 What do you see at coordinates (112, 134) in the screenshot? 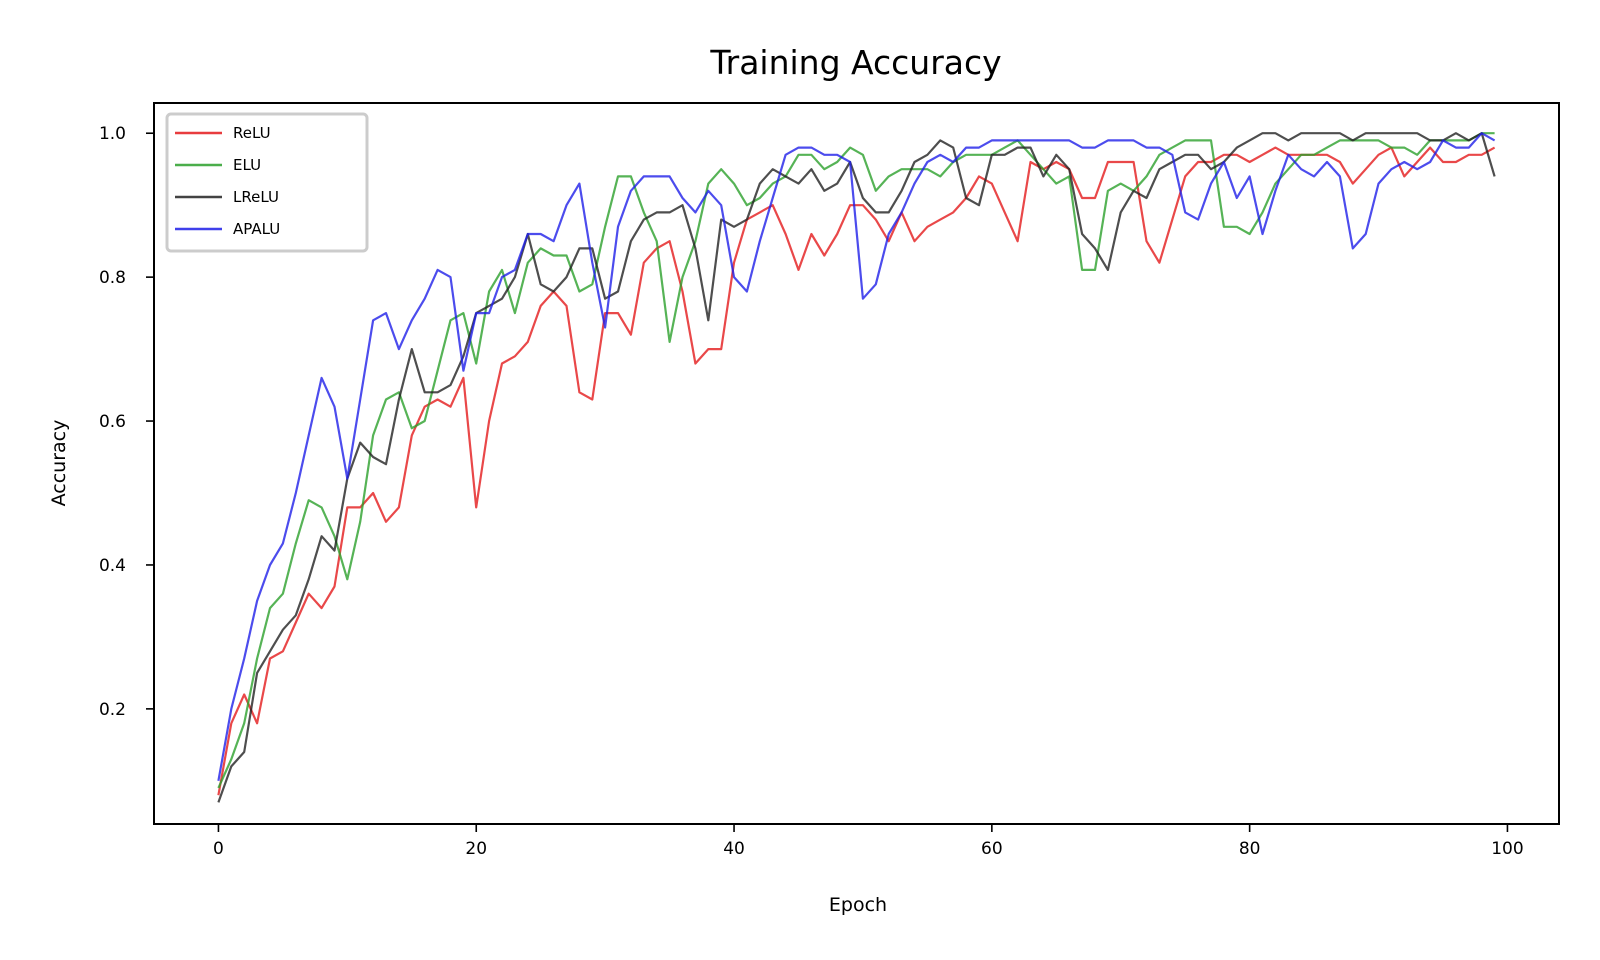
I see `y-tick-label: 1.0` at bounding box center [112, 134].